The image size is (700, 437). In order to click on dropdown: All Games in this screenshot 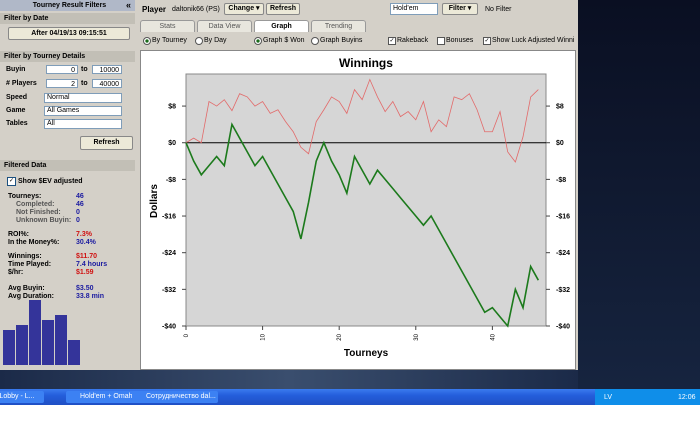, I will do `click(83, 111)`.